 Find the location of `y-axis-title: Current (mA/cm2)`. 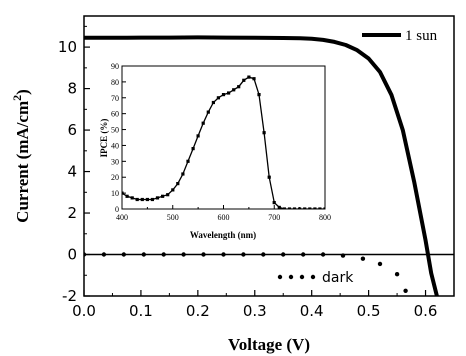

y-axis-title: Current (mA/cm2) is located at coordinates (21, 156).